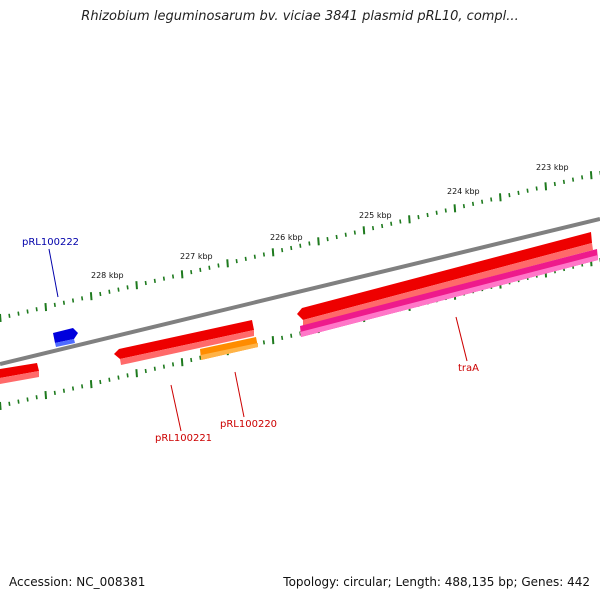 The height and width of the screenshot is (600, 600). I want to click on gene-red-long, so click(445, 279).